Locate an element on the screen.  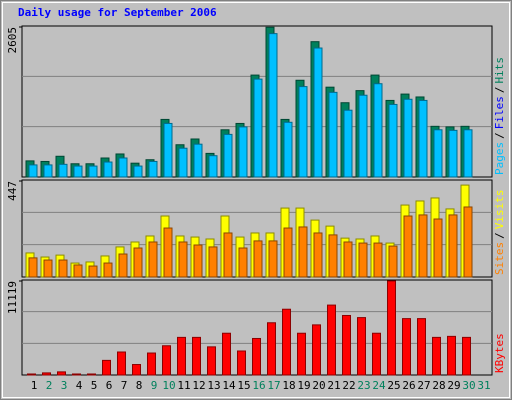
x-tick-label: 18 is located at coordinates (288, 385).